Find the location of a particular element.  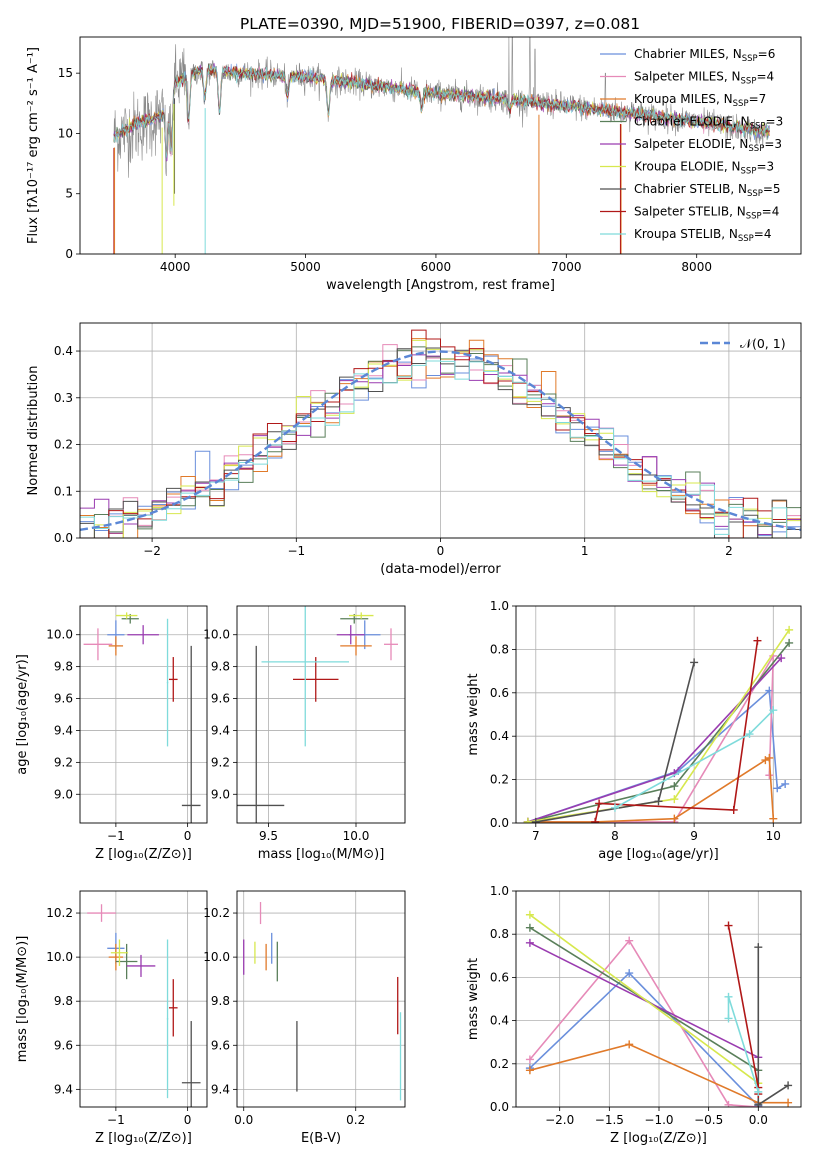

age_vs_mass-frame is located at coordinates (321, 714).